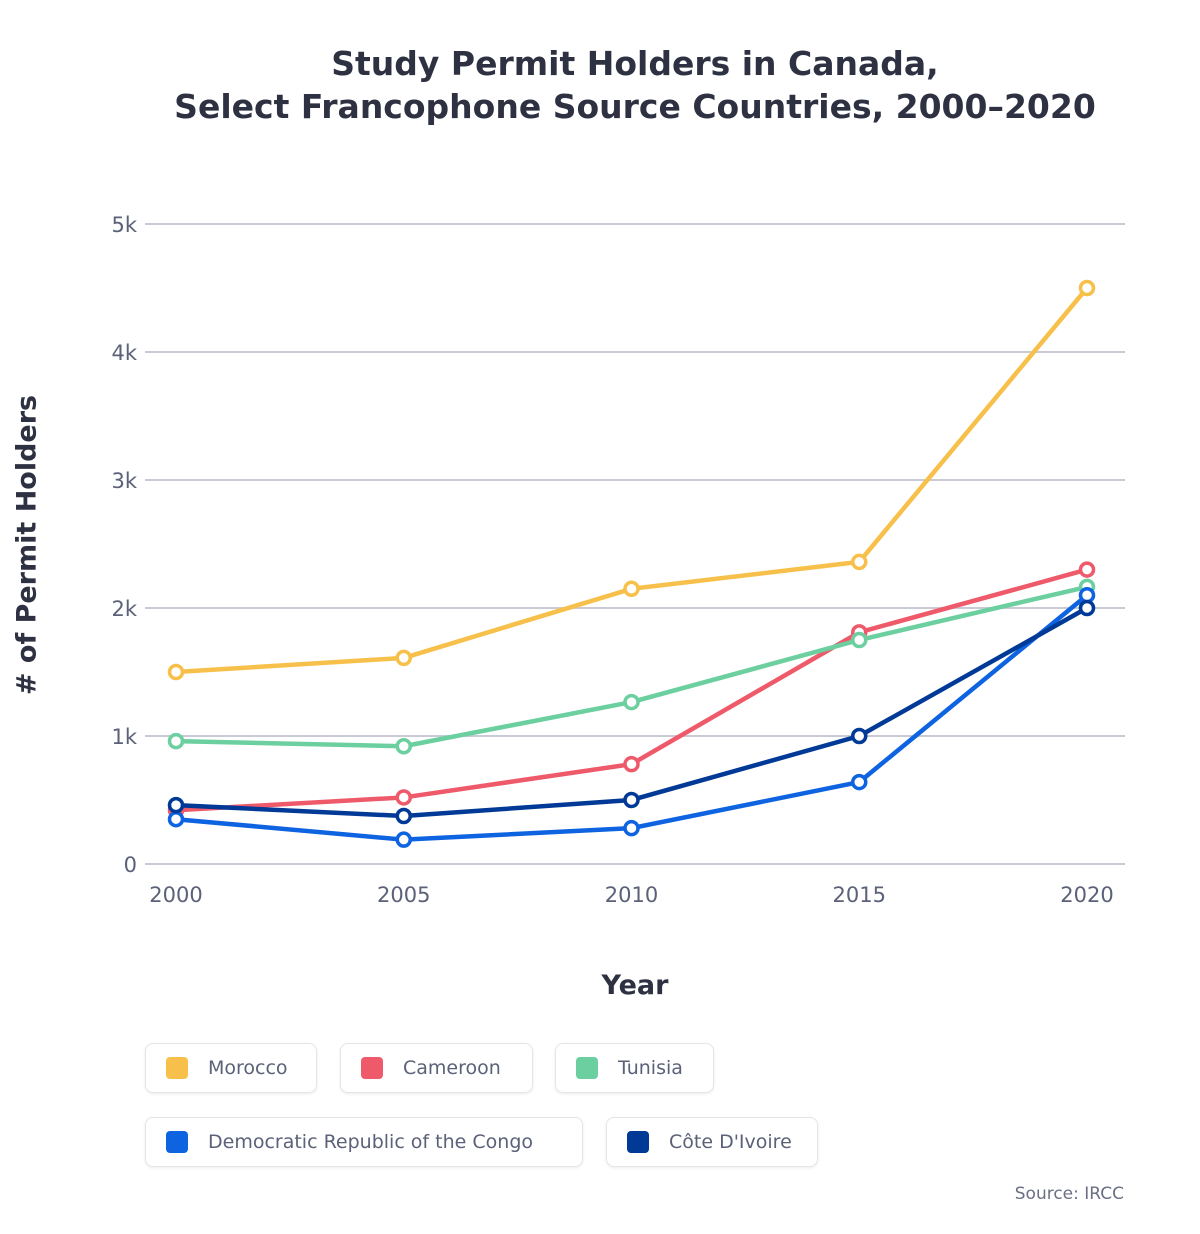 This screenshot has height=1234, width=1200. What do you see at coordinates (635, 63) in the screenshot?
I see `title-line-1: Study Permit Holders in Canada,` at bounding box center [635, 63].